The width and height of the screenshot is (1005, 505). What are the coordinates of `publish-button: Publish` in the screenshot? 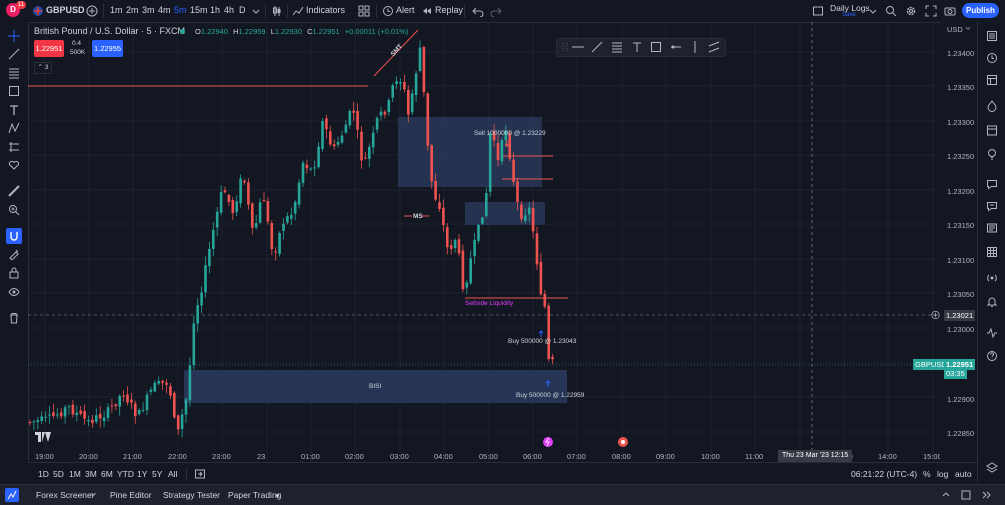 It's located at (980, 10).